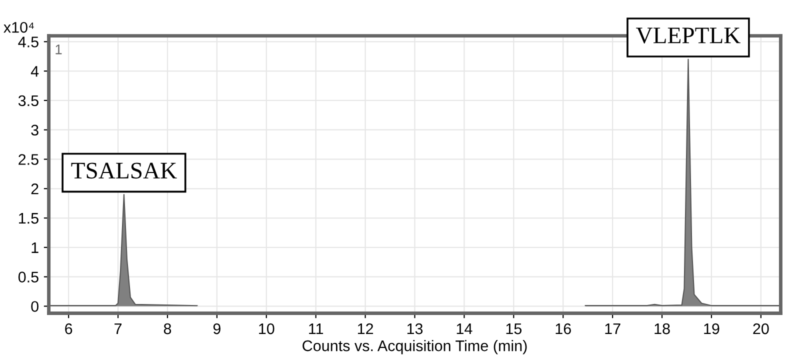 This screenshot has height=358, width=787. I want to click on annotation: 1, so click(59, 49).